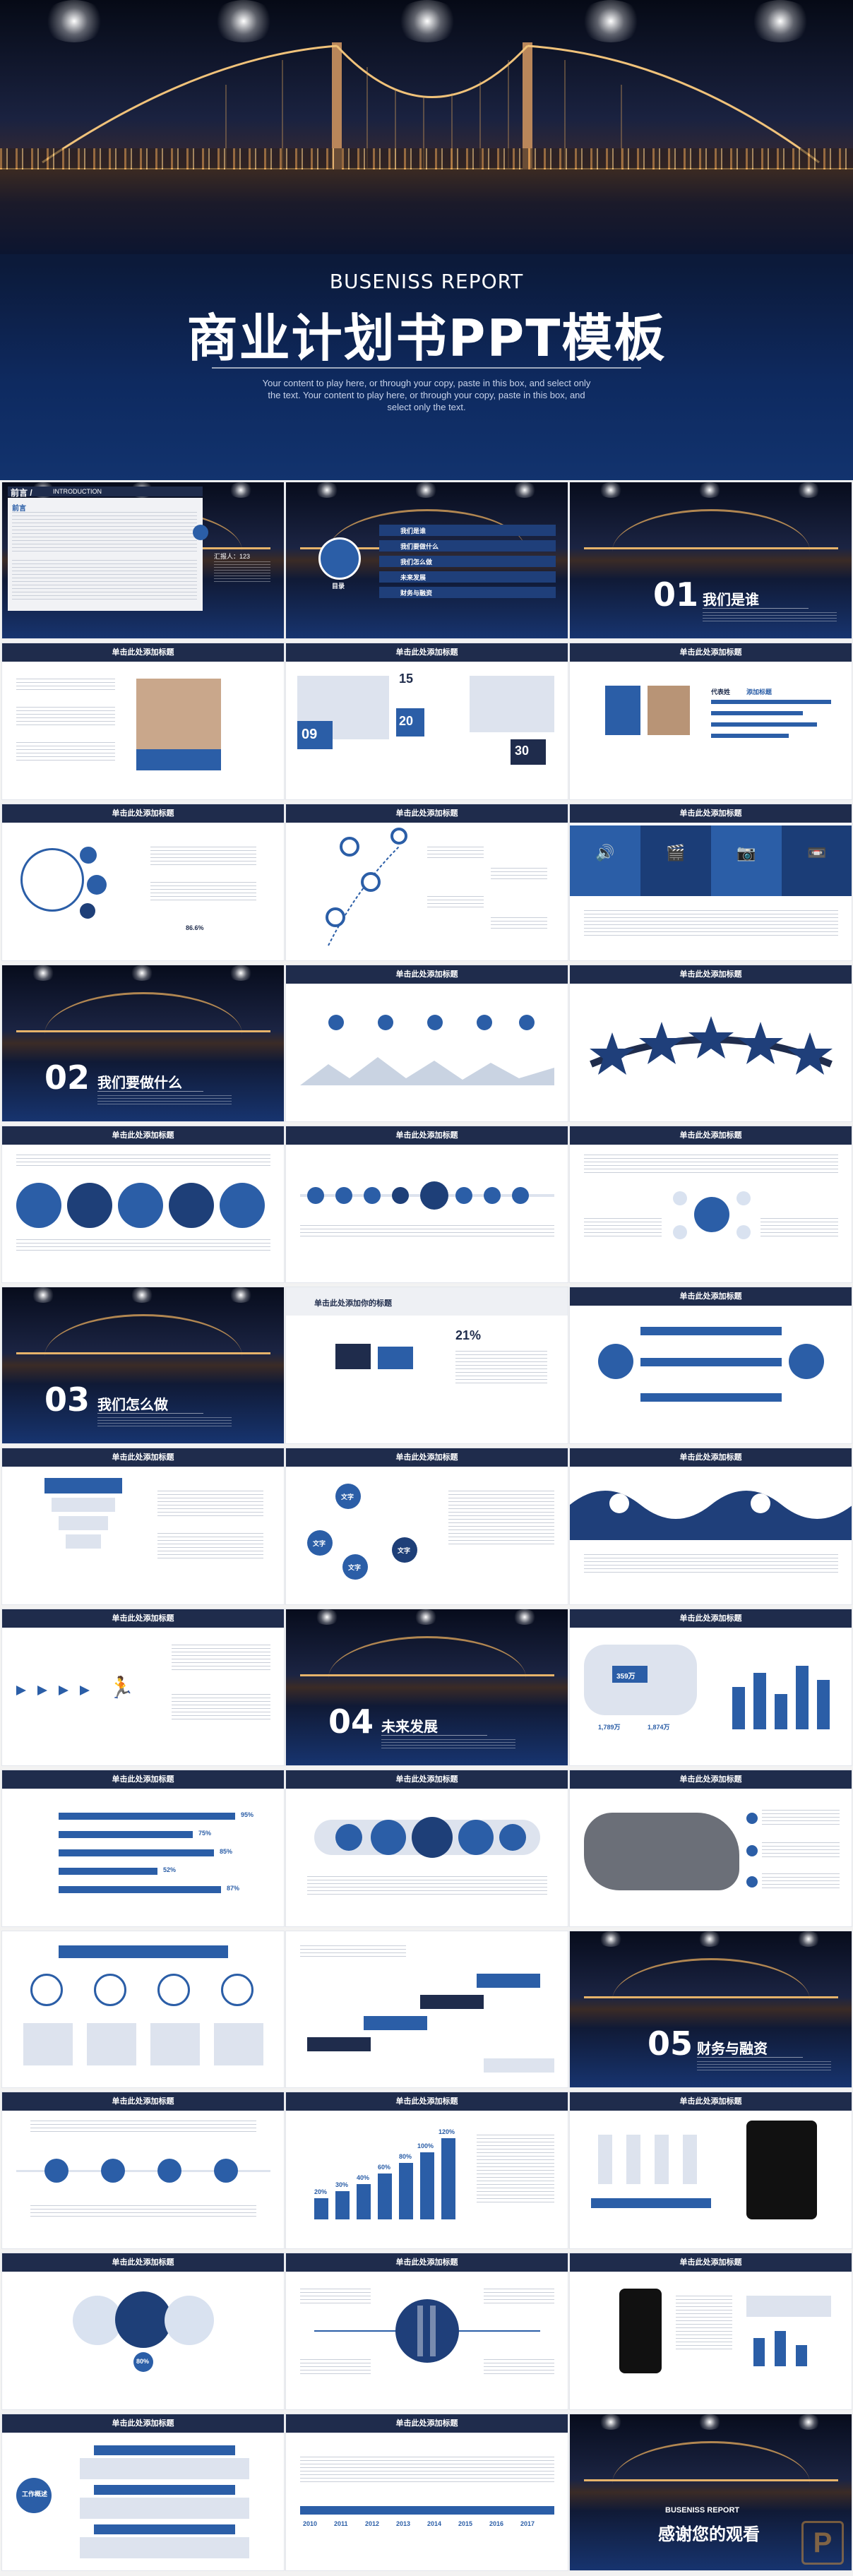 The height and width of the screenshot is (2576, 853). I want to click on tape-icon: 📼, so click(817, 852).